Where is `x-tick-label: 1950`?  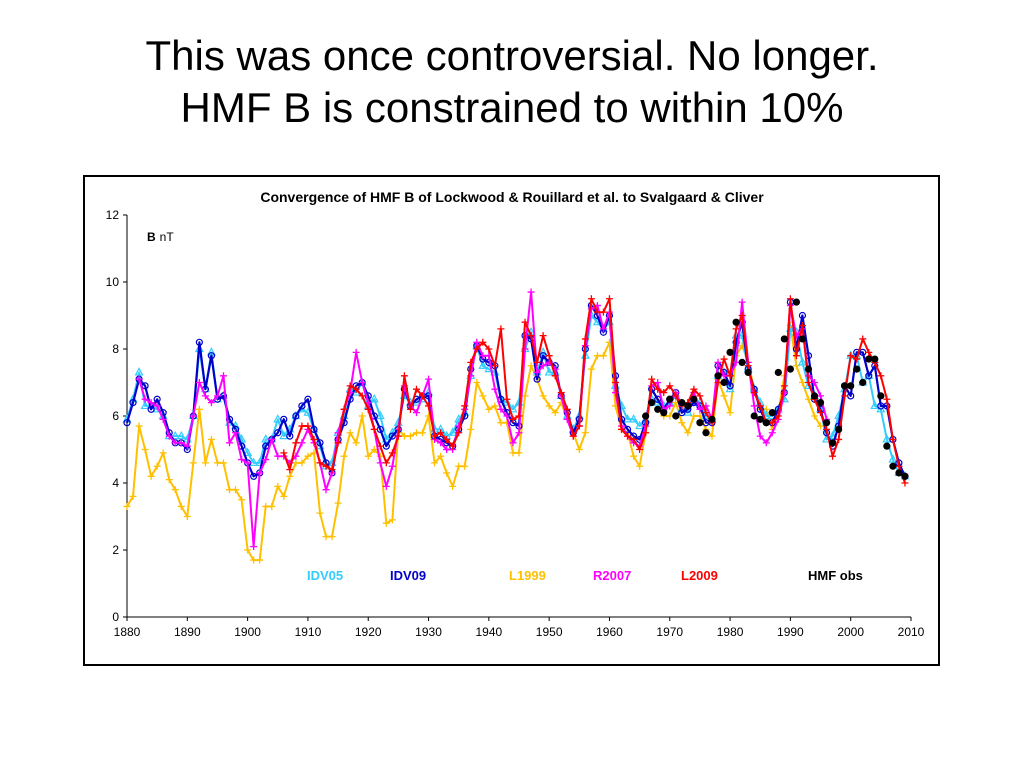 x-tick-label: 1950 is located at coordinates (549, 632).